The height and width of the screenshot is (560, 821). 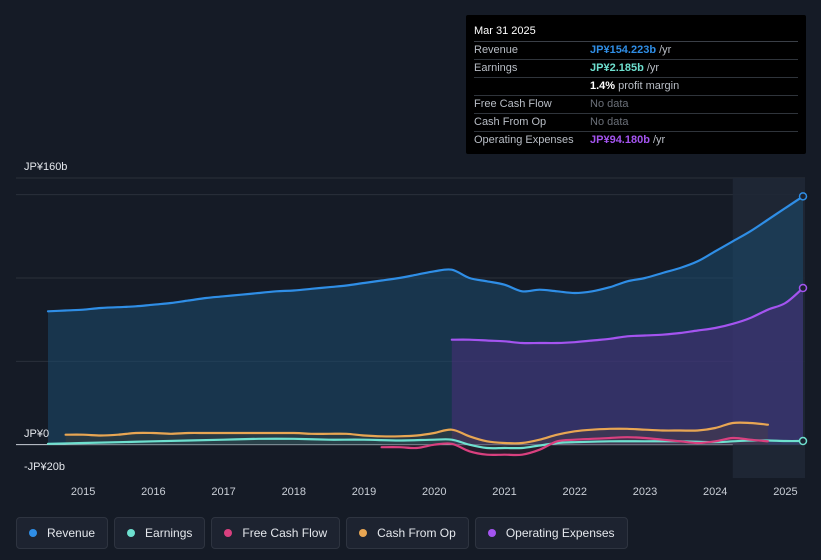 What do you see at coordinates (45, 317) in the screenshot?
I see `y-axis-labels: JP¥160b JP¥0 -JP¥20b` at bounding box center [45, 317].